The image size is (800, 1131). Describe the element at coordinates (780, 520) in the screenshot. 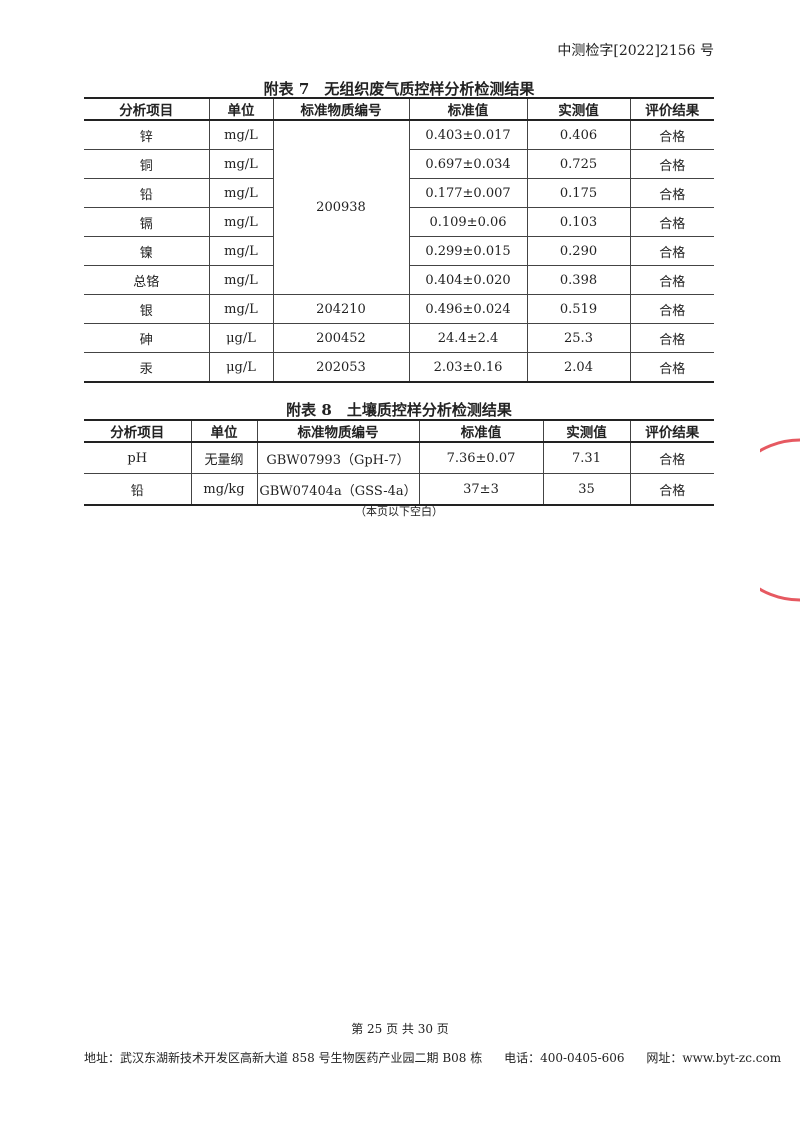

I see `seal-stamp-partial` at that location.